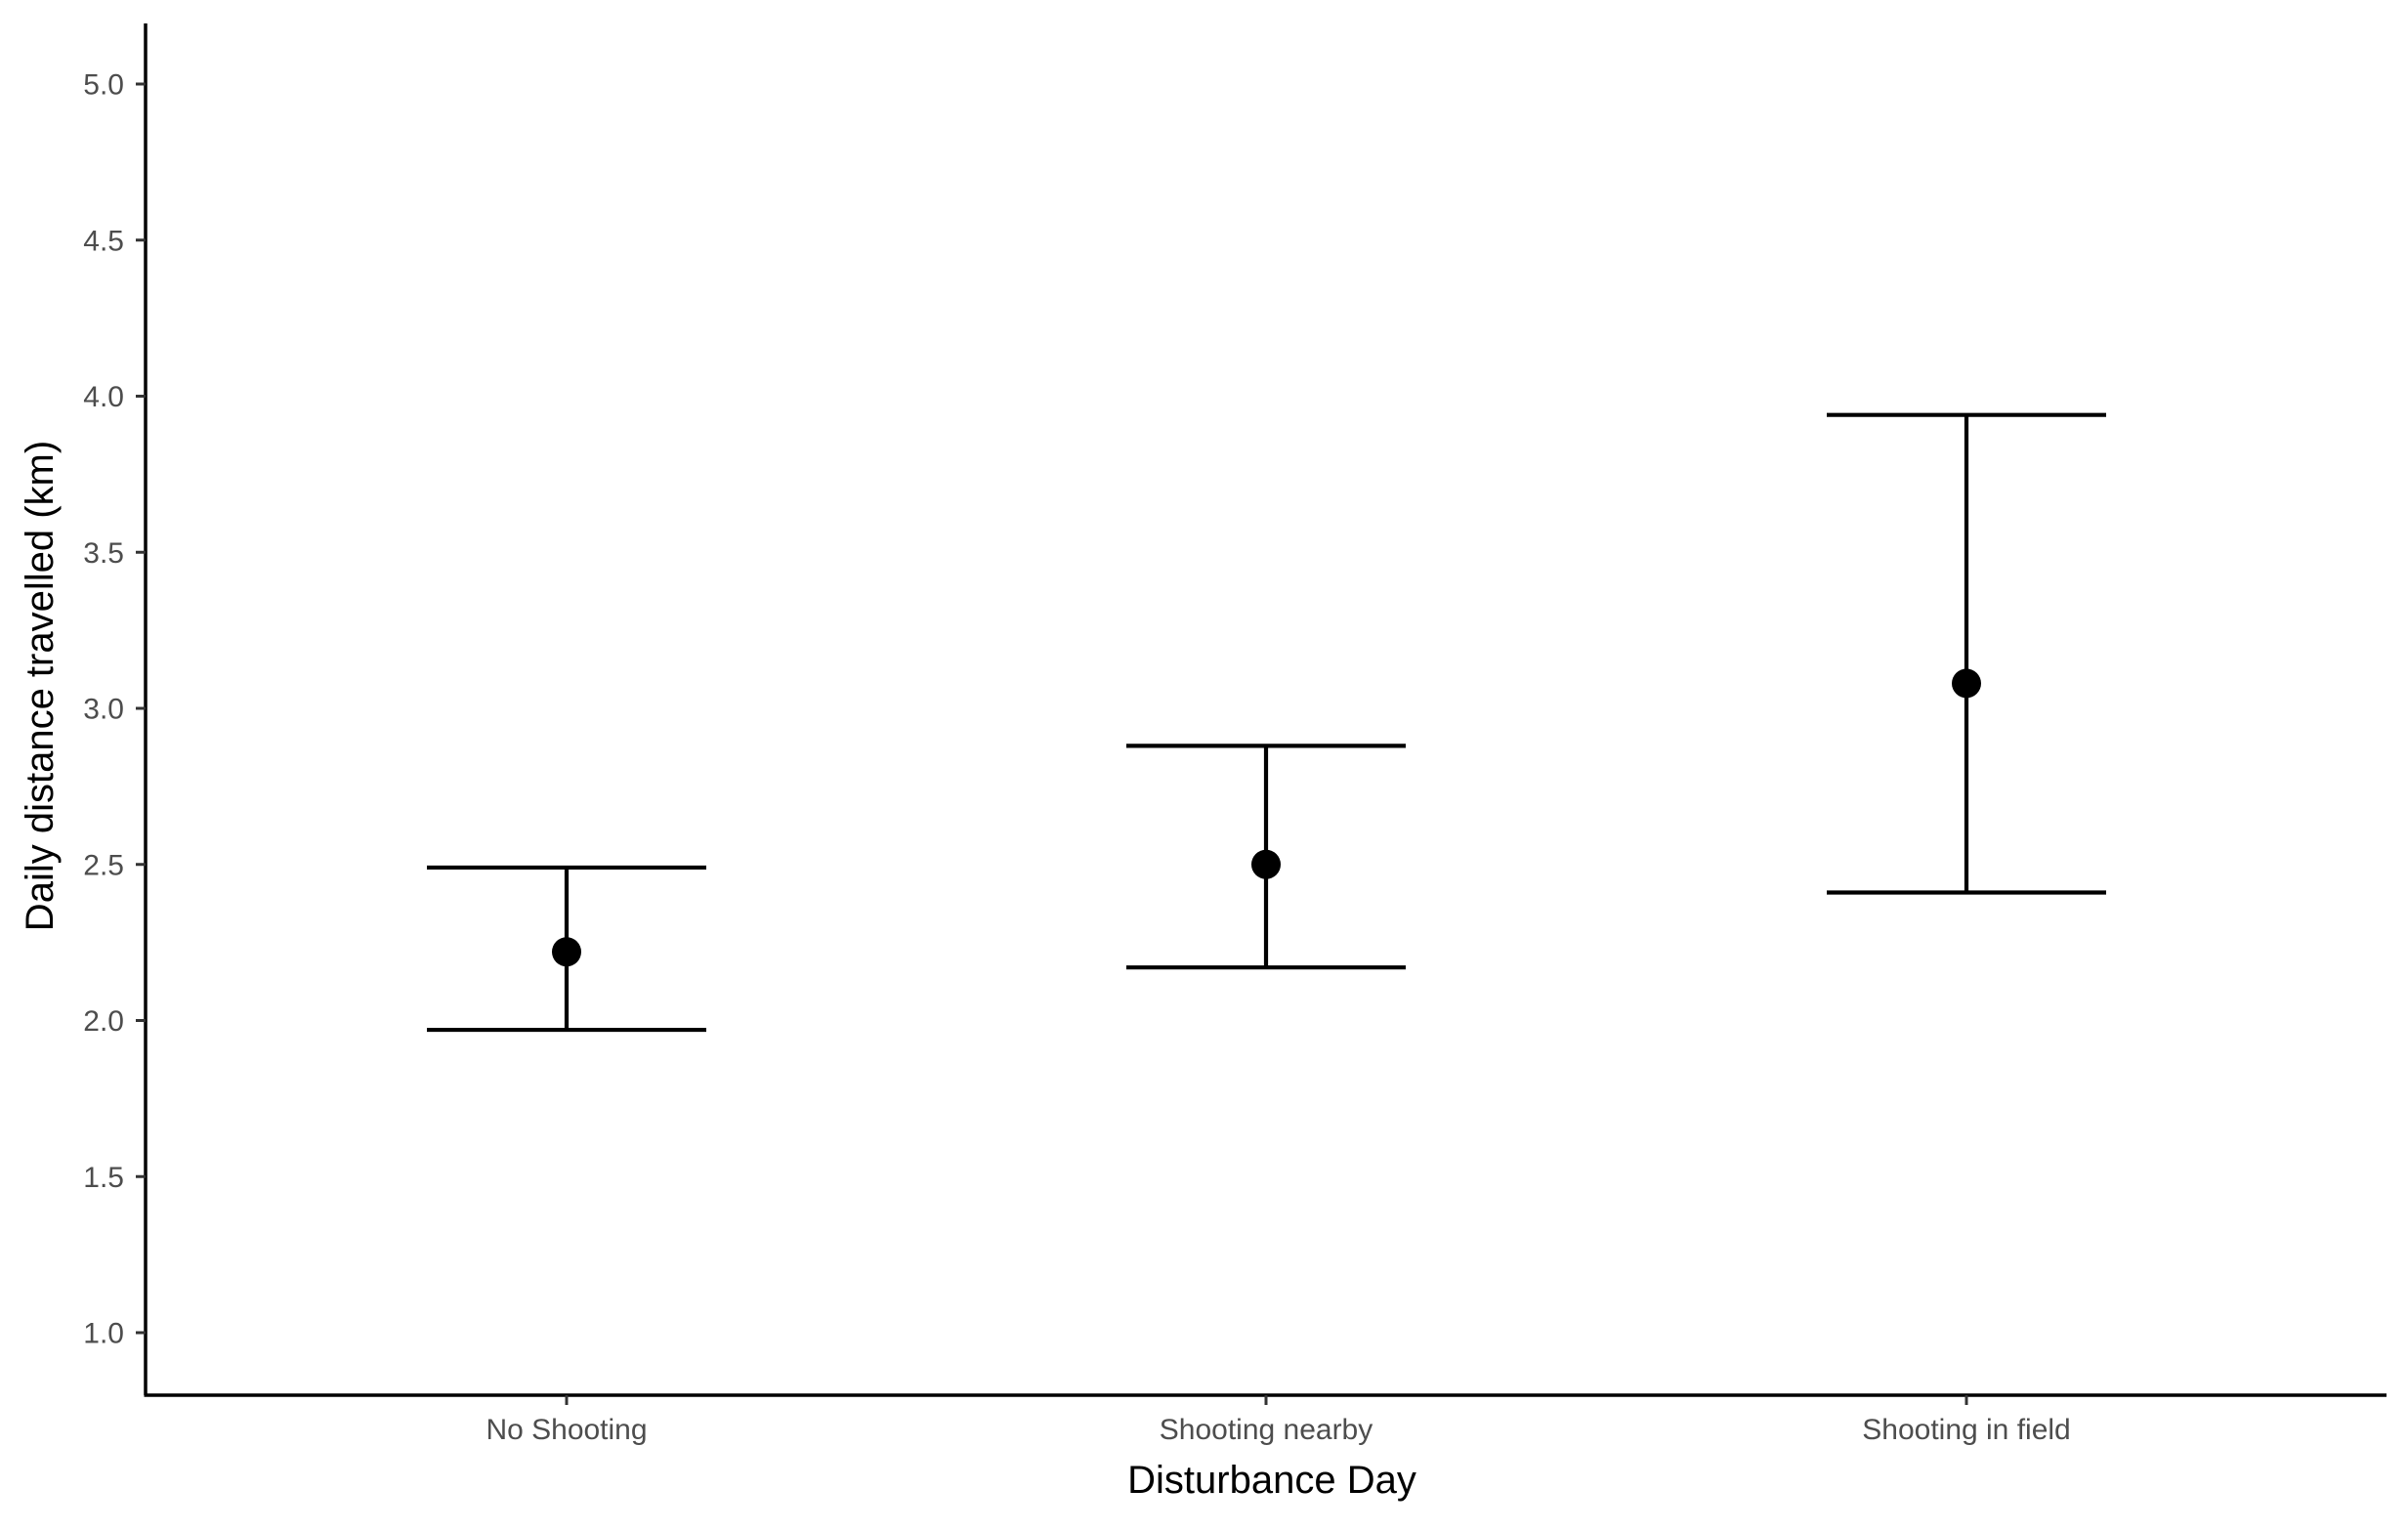 Image resolution: width=2408 pixels, height=1531 pixels. What do you see at coordinates (103, 865) in the screenshot?
I see `y-tick-label: 2.5` at bounding box center [103, 865].